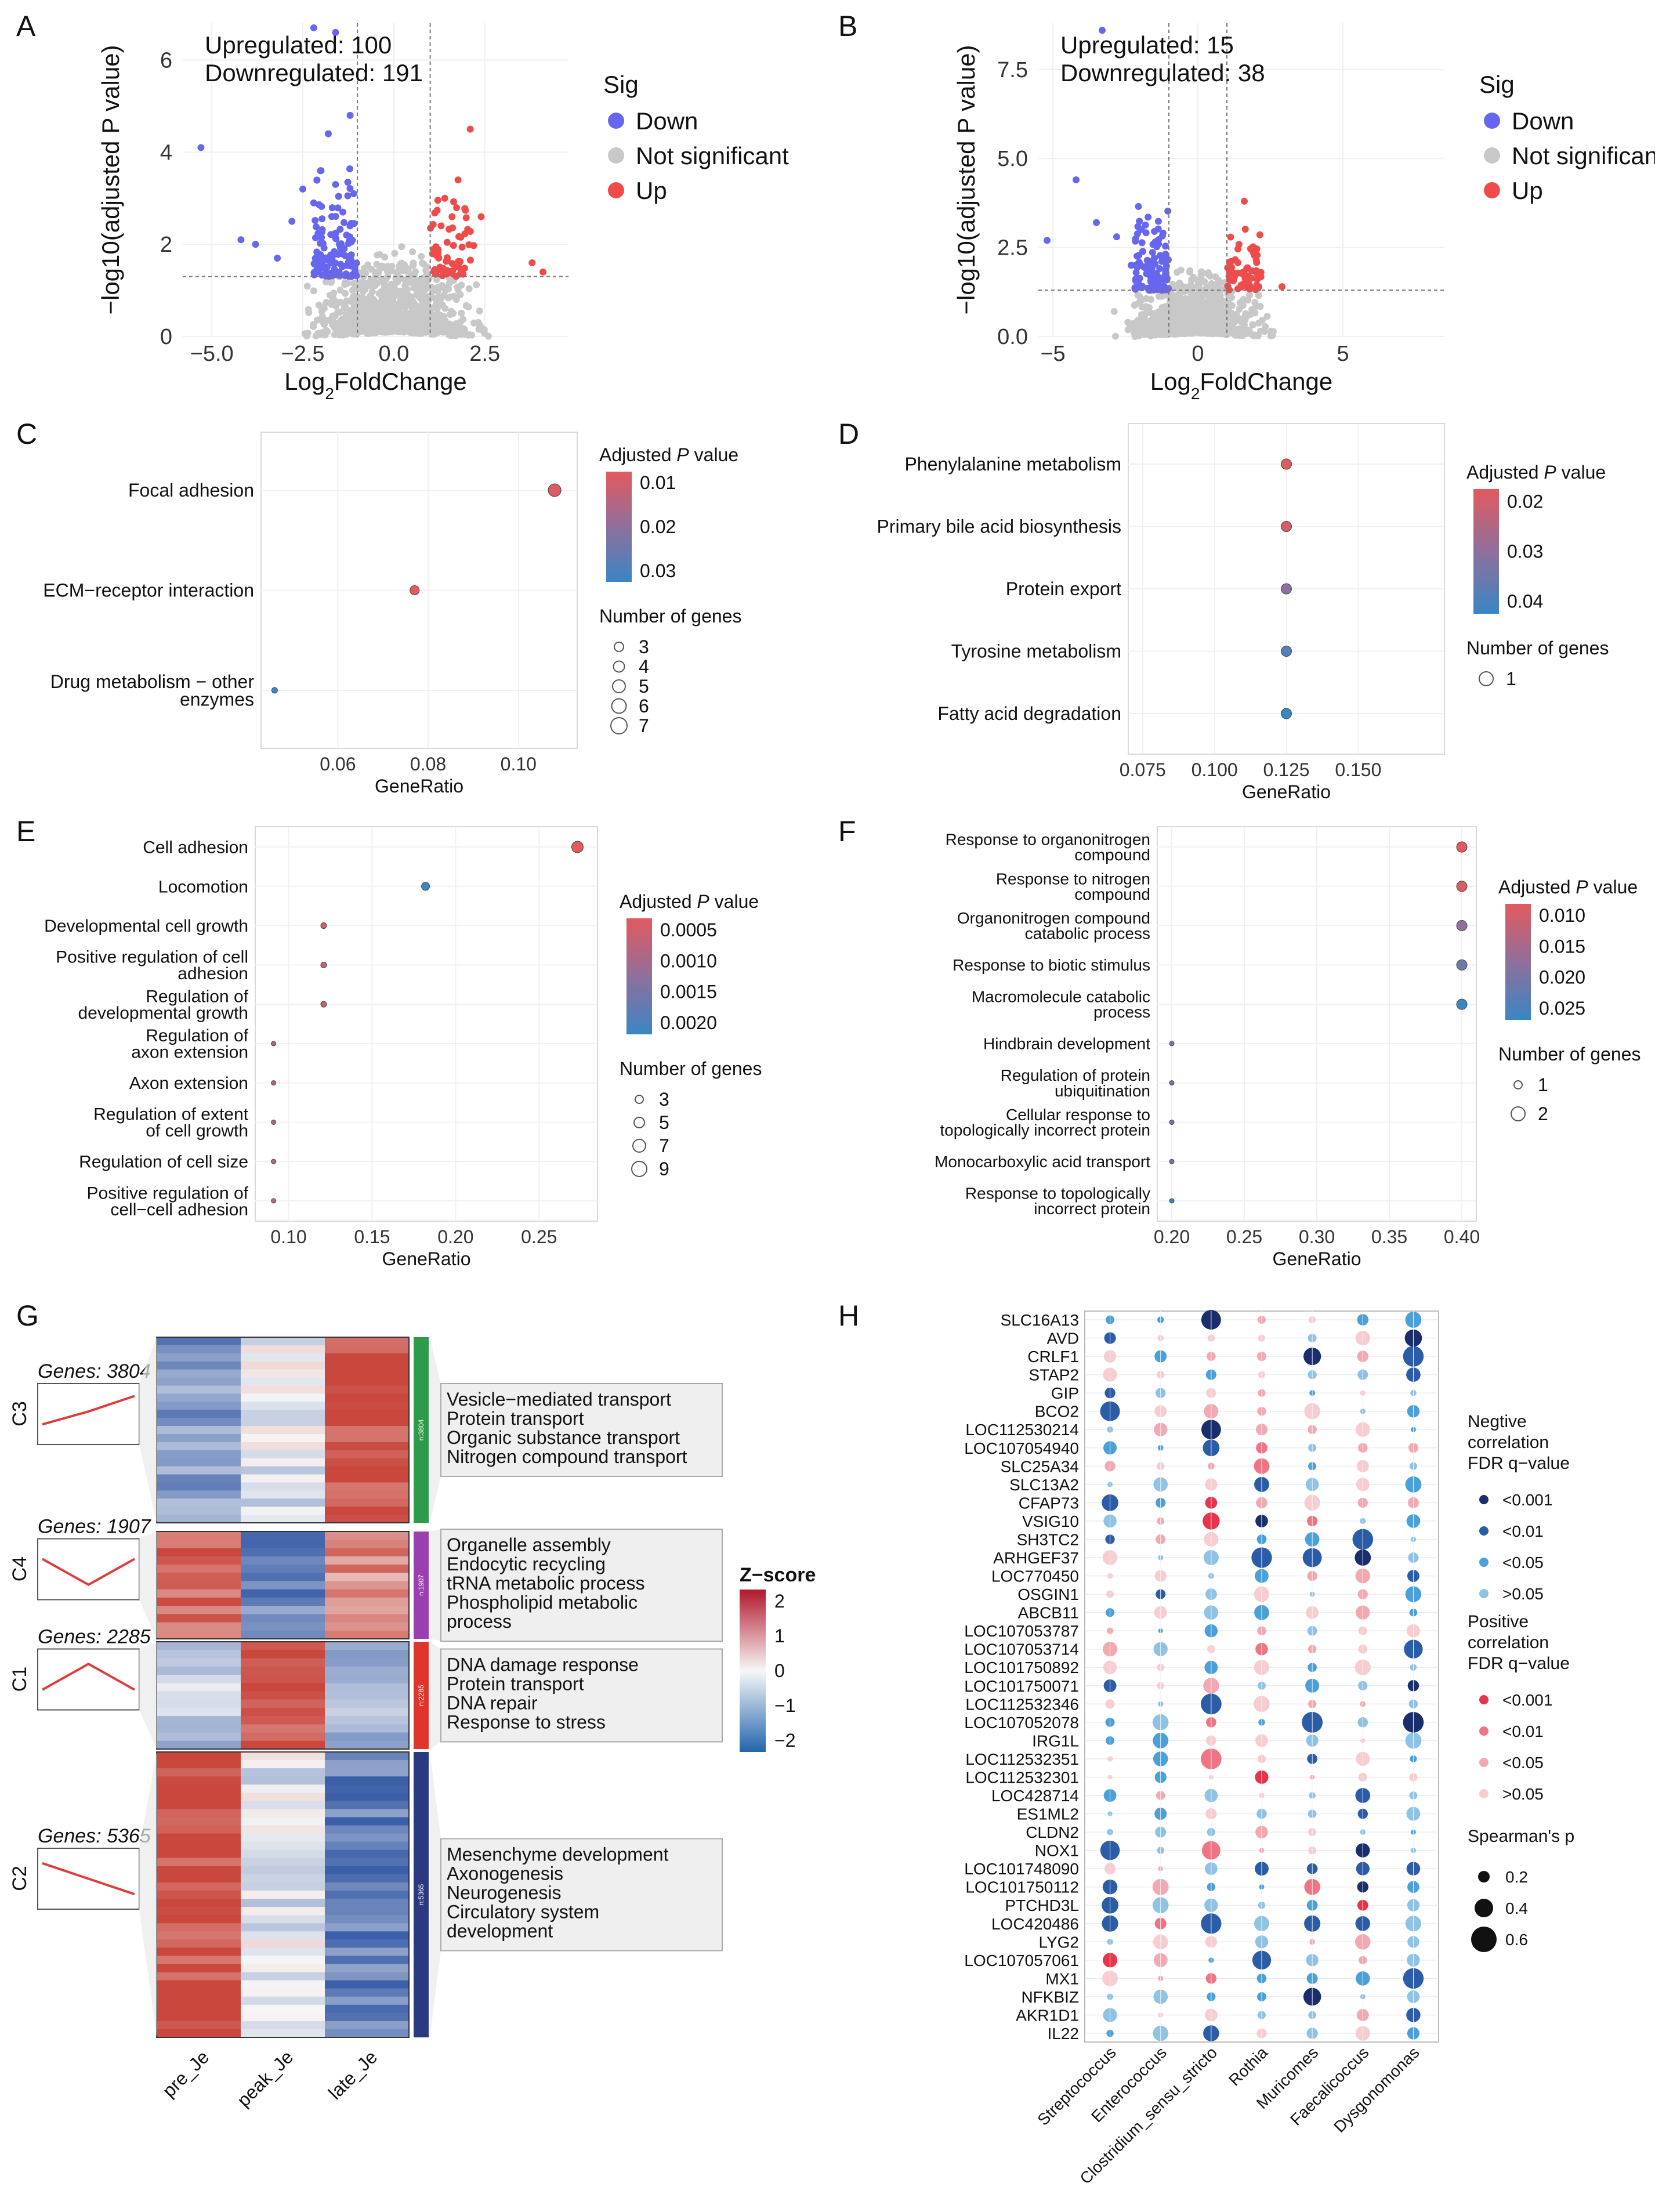  I want to click on cluster-badge: n:3804, so click(421, 1429).